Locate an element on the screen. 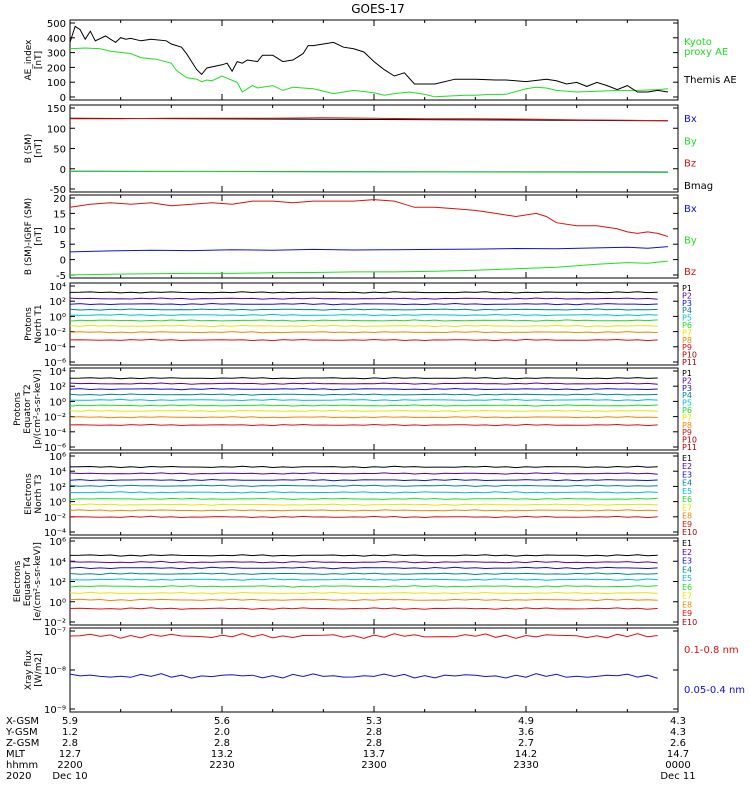  footer-cell: 14.2 is located at coordinates (526, 754).